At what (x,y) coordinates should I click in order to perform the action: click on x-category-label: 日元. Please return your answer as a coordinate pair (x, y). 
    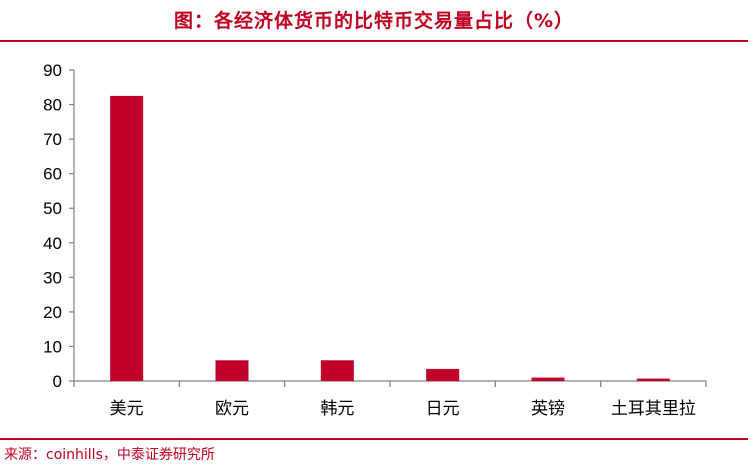
    Looking at the image, I should click on (443, 409).